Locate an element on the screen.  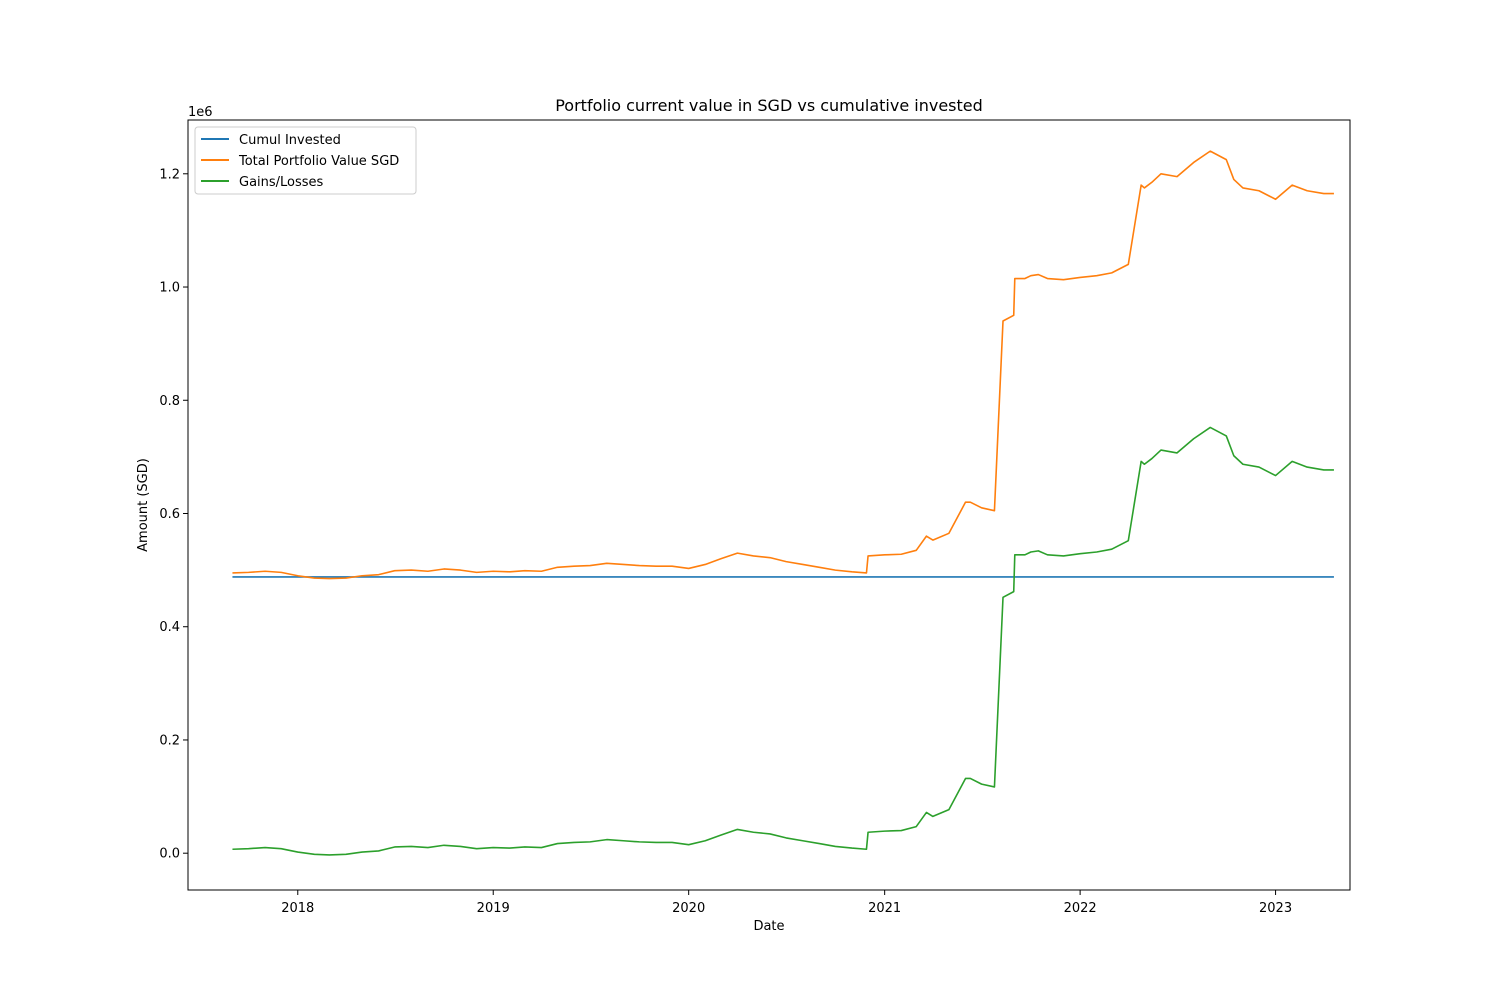
y-axis-label: Amount (SGD) is located at coordinates (143, 505).